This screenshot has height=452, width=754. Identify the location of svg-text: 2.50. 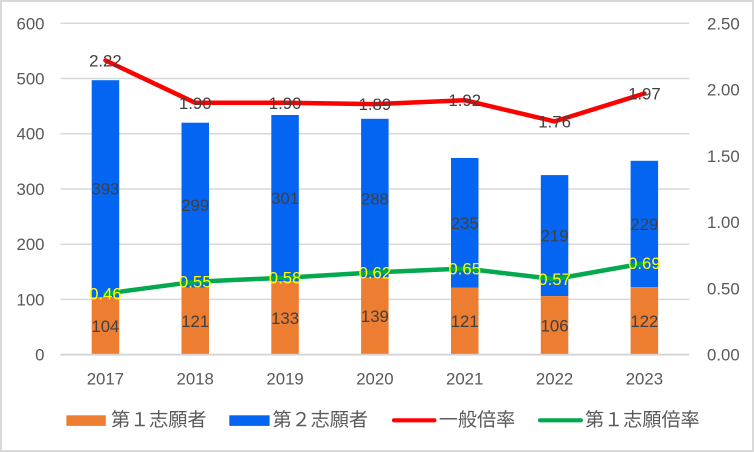
(723, 23).